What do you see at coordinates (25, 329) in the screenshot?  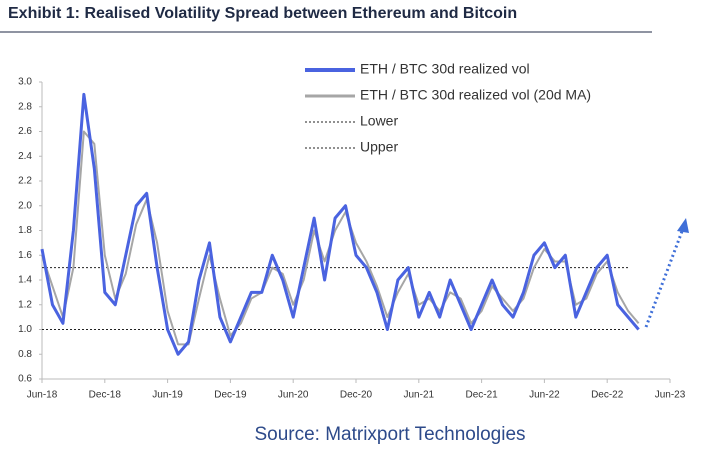 I see `y-tick-label: 1.0` at bounding box center [25, 329].